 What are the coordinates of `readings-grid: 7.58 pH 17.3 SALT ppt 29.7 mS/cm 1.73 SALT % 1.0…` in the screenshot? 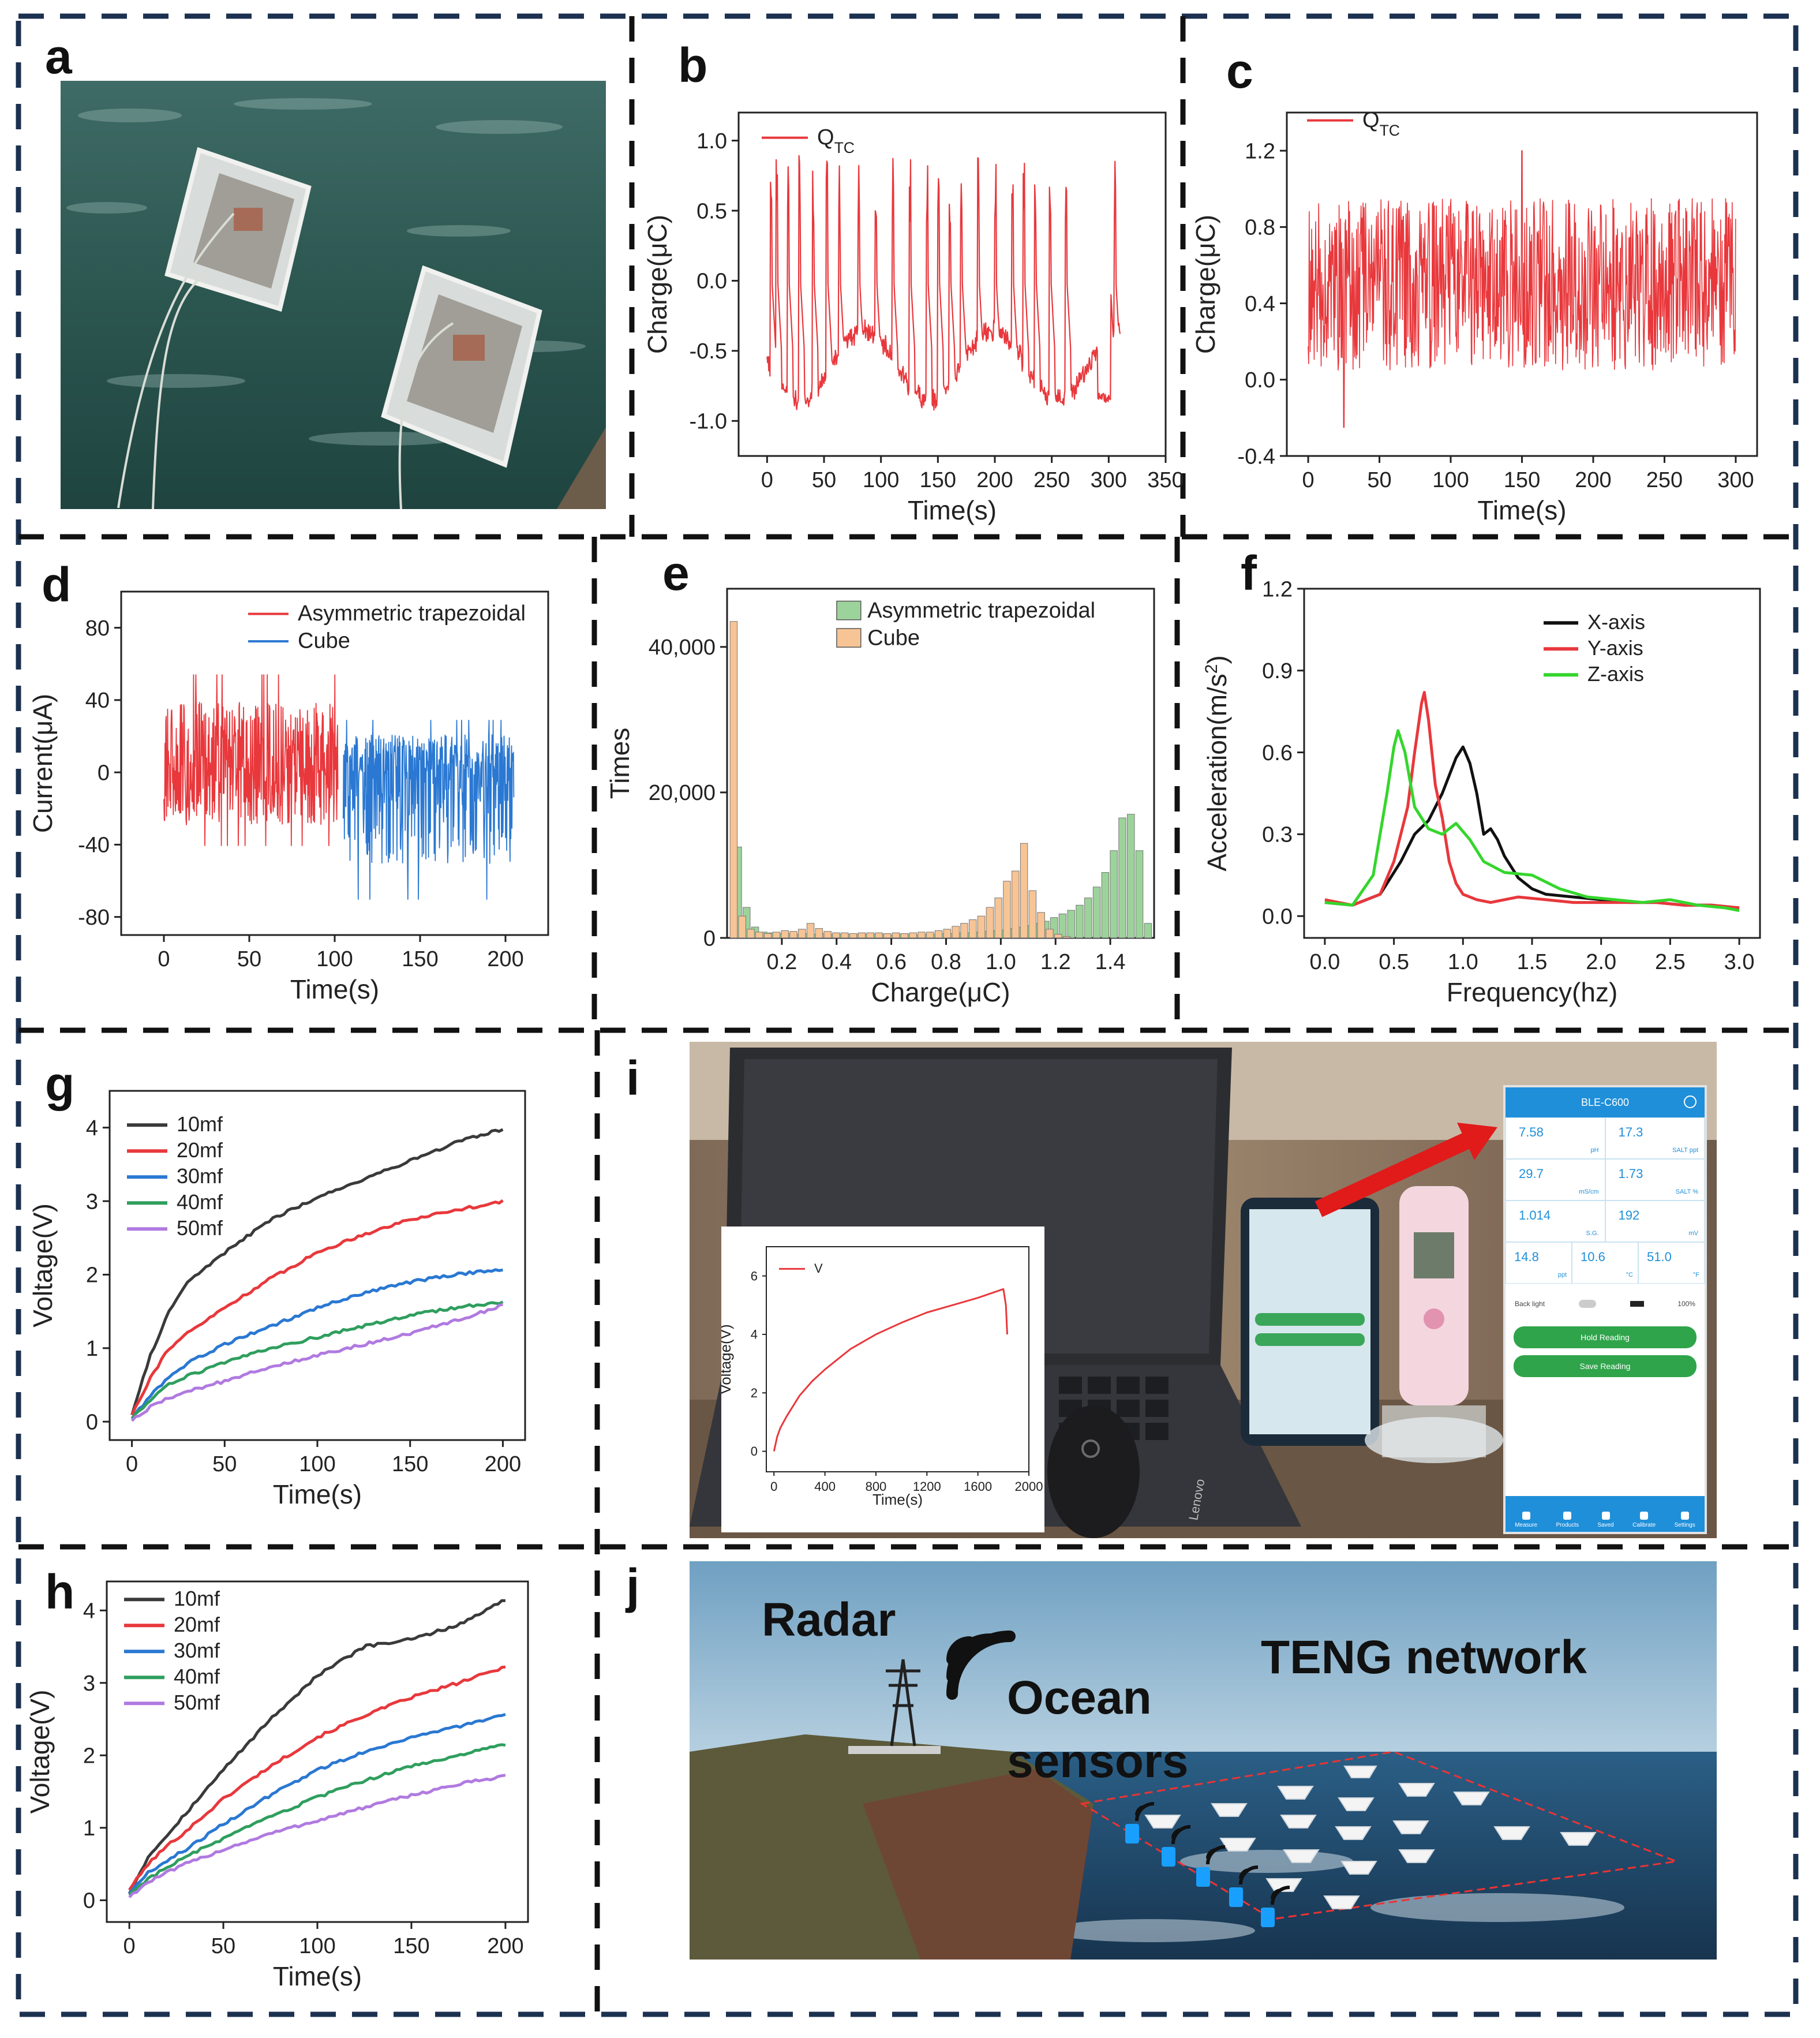 It's located at (1605, 1200).